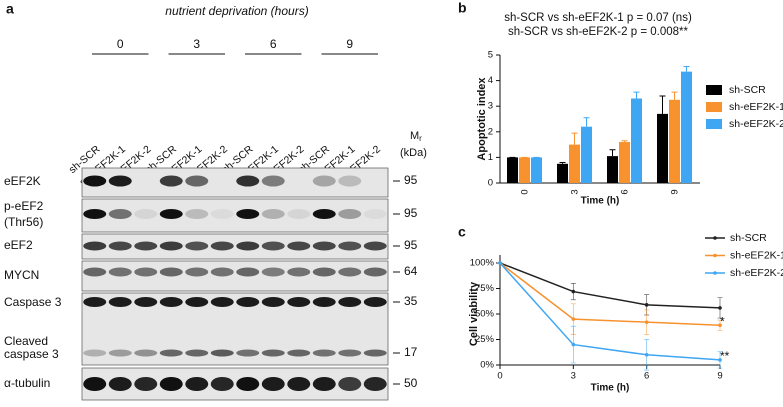 The image size is (783, 407). Describe the element at coordinates (485, 314) in the screenshot. I see `y-tick-label: 50%` at that location.